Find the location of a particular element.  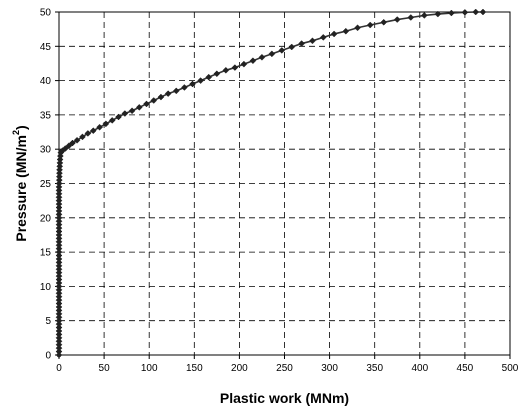

x-axis-title: Plastic work (MNm) is located at coordinates (284, 398).